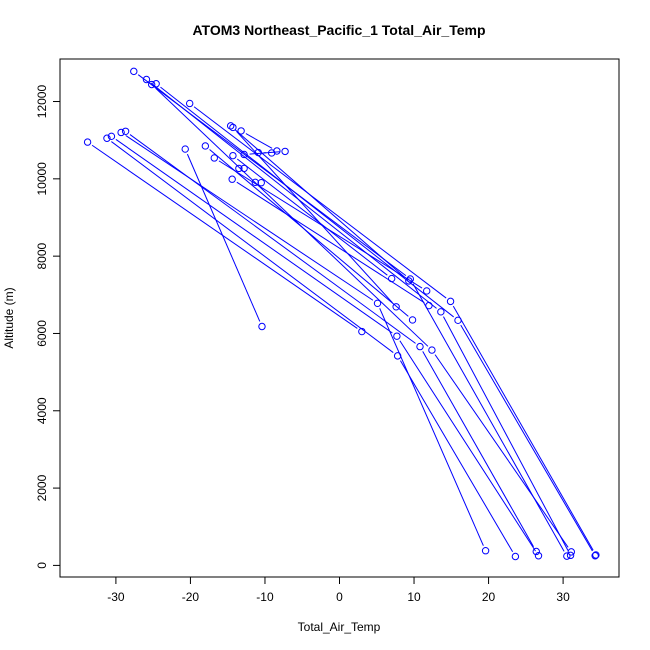 This screenshot has width=650, height=650. Describe the element at coordinates (116, 597) in the screenshot. I see `x-tick-label: -30` at that location.